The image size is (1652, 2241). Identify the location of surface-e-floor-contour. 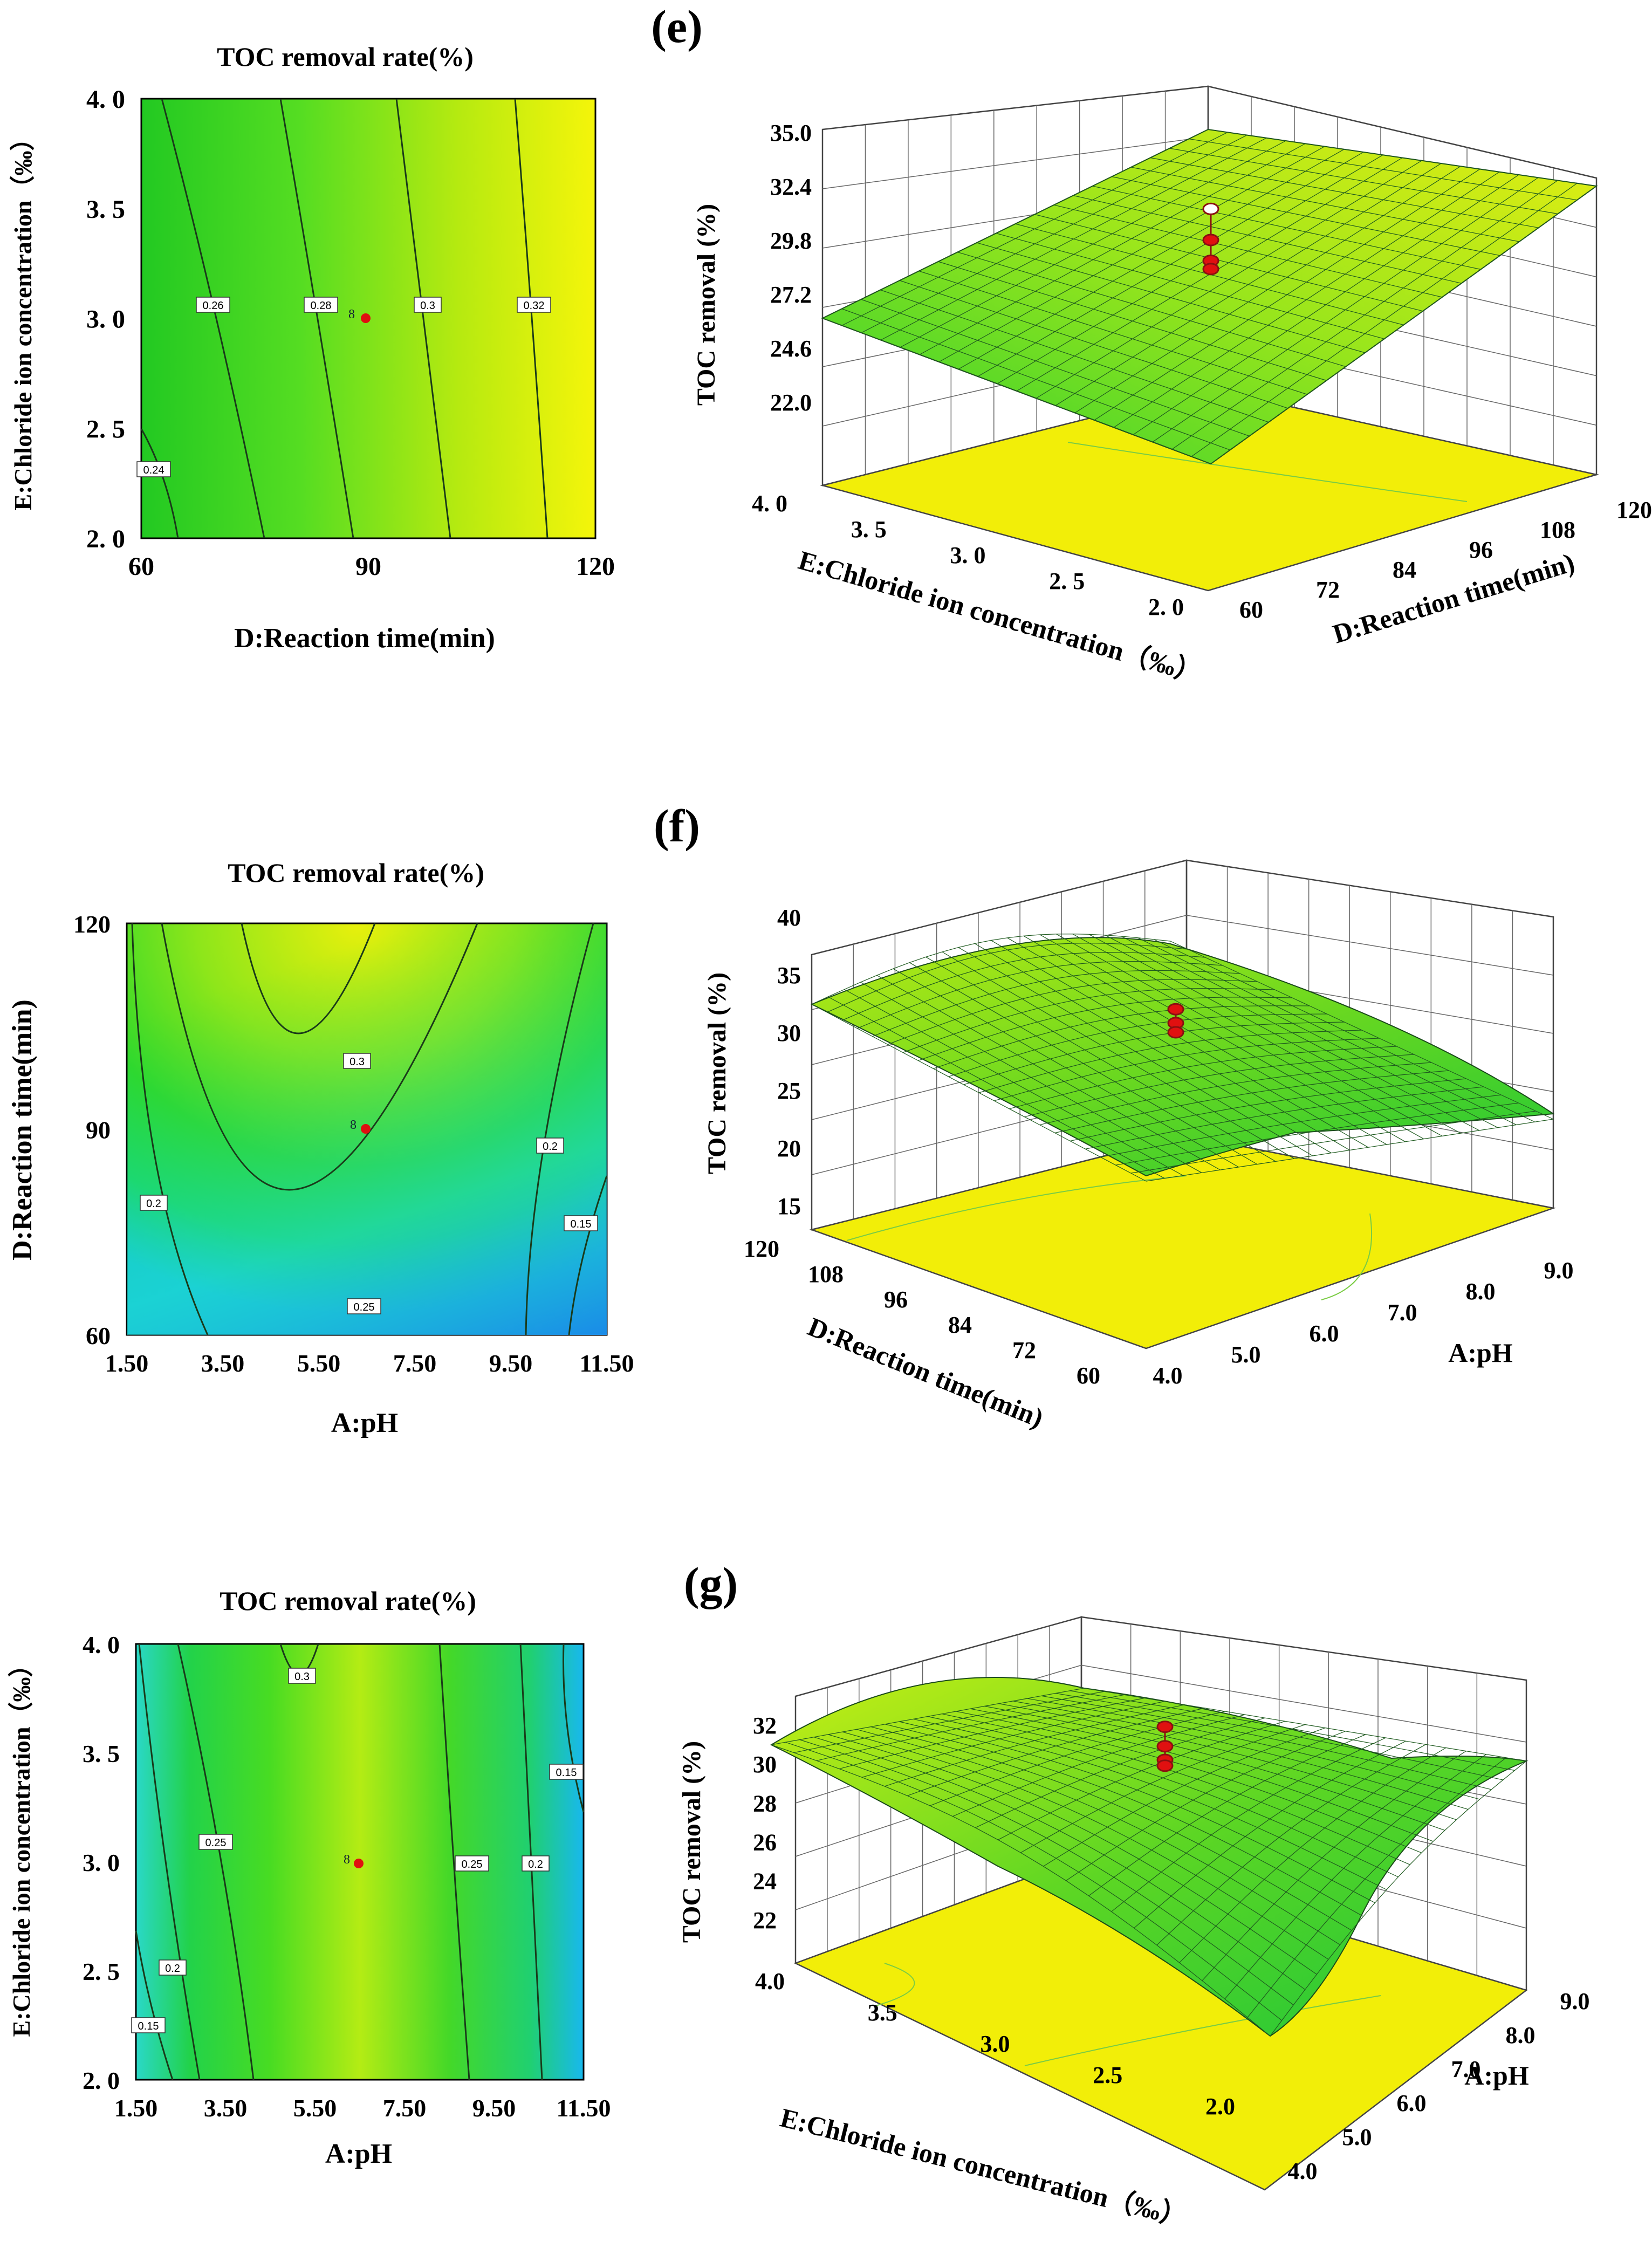
(1267, 472).